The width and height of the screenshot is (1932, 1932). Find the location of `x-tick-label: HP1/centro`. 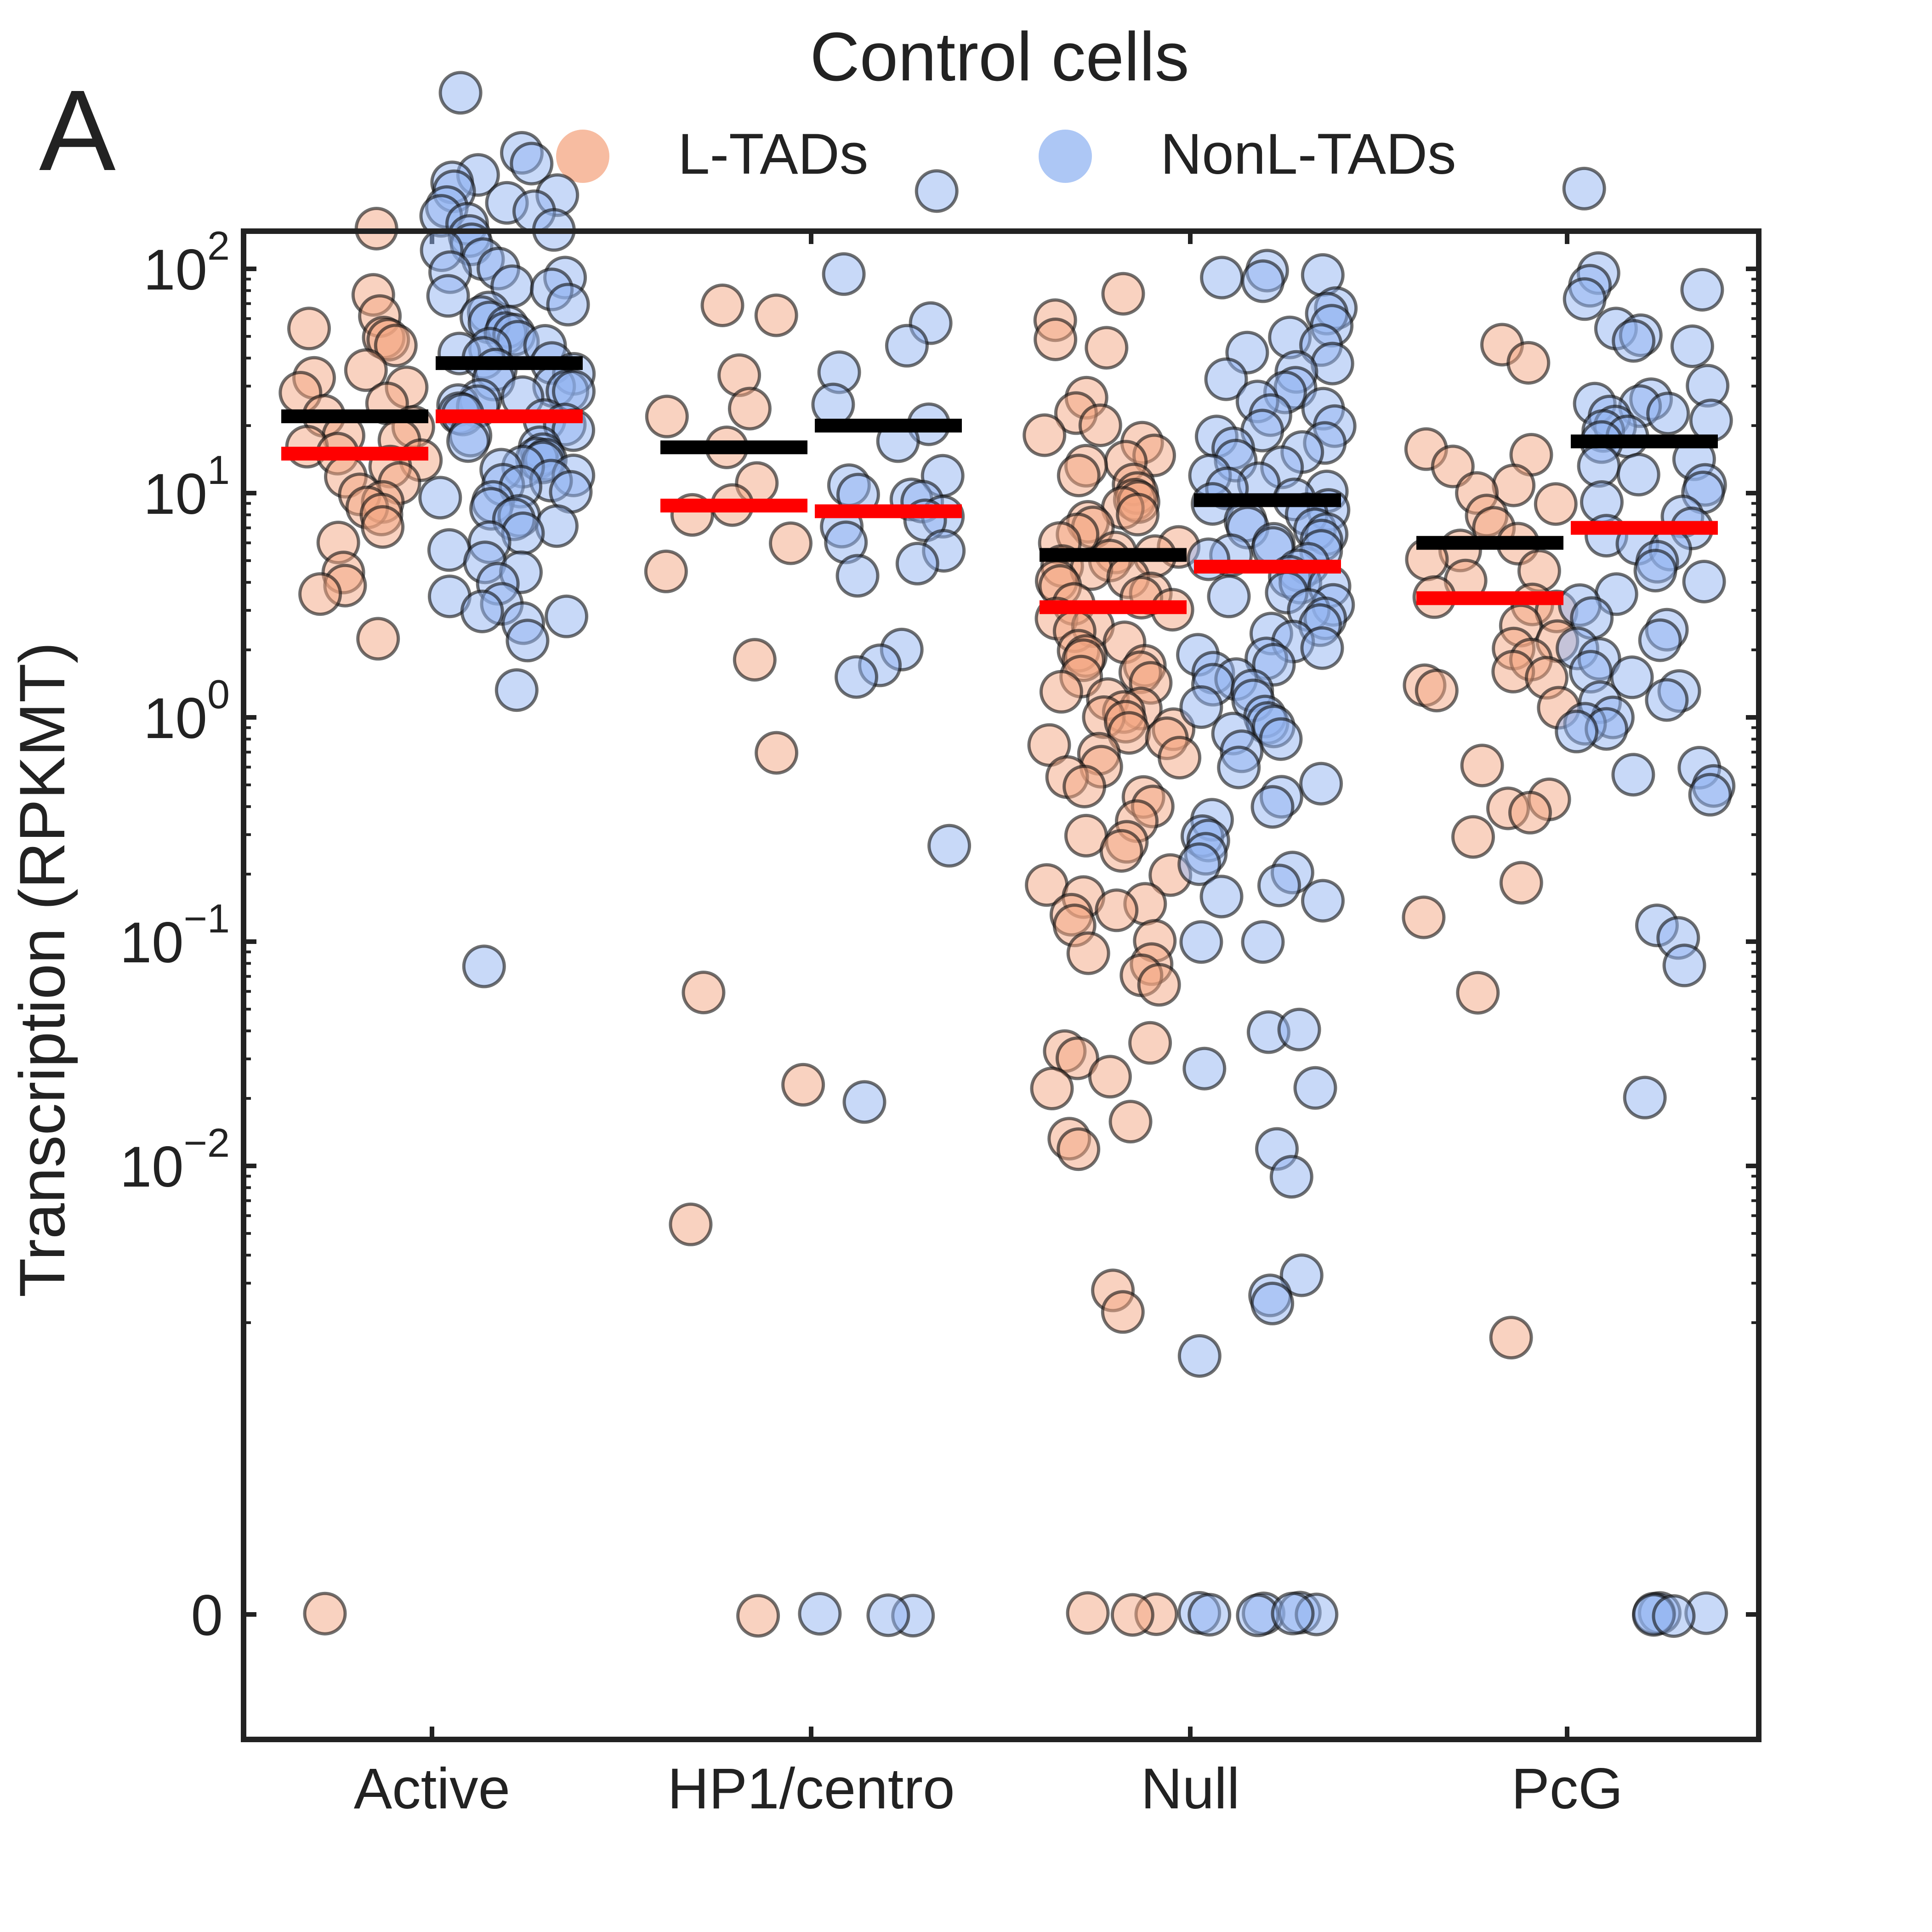

x-tick-label: HP1/centro is located at coordinates (811, 1789).